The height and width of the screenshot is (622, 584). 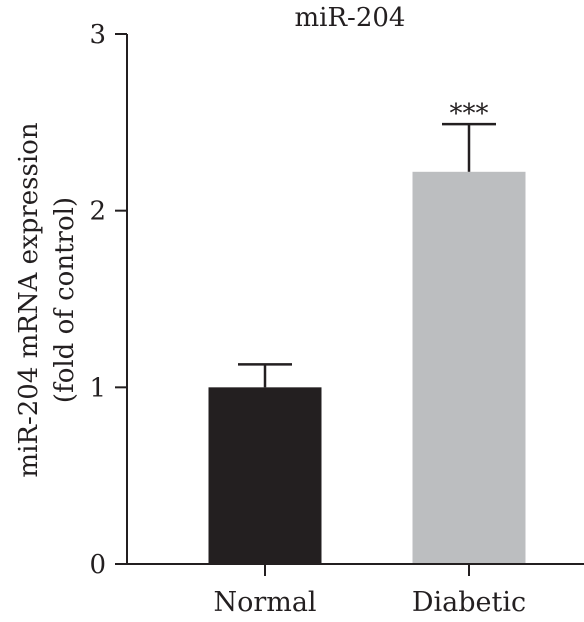 I want to click on x-axis: Normal Diabetic, so click(x=355, y=590).